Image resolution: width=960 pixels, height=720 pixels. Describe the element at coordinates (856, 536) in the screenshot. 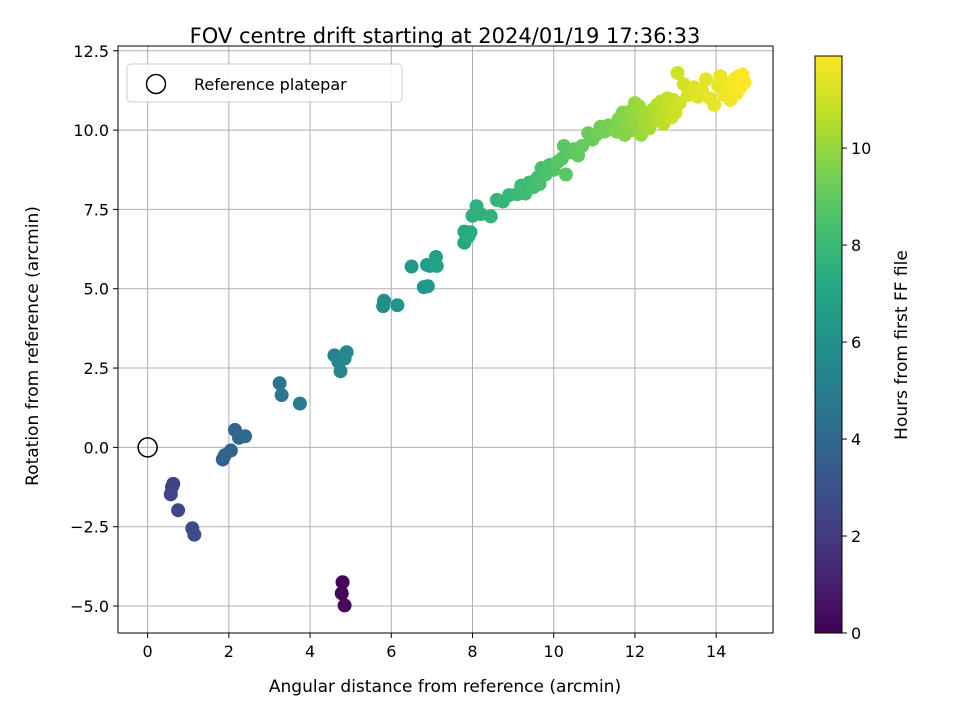

I see `colorbar-tick-label: 2` at that location.